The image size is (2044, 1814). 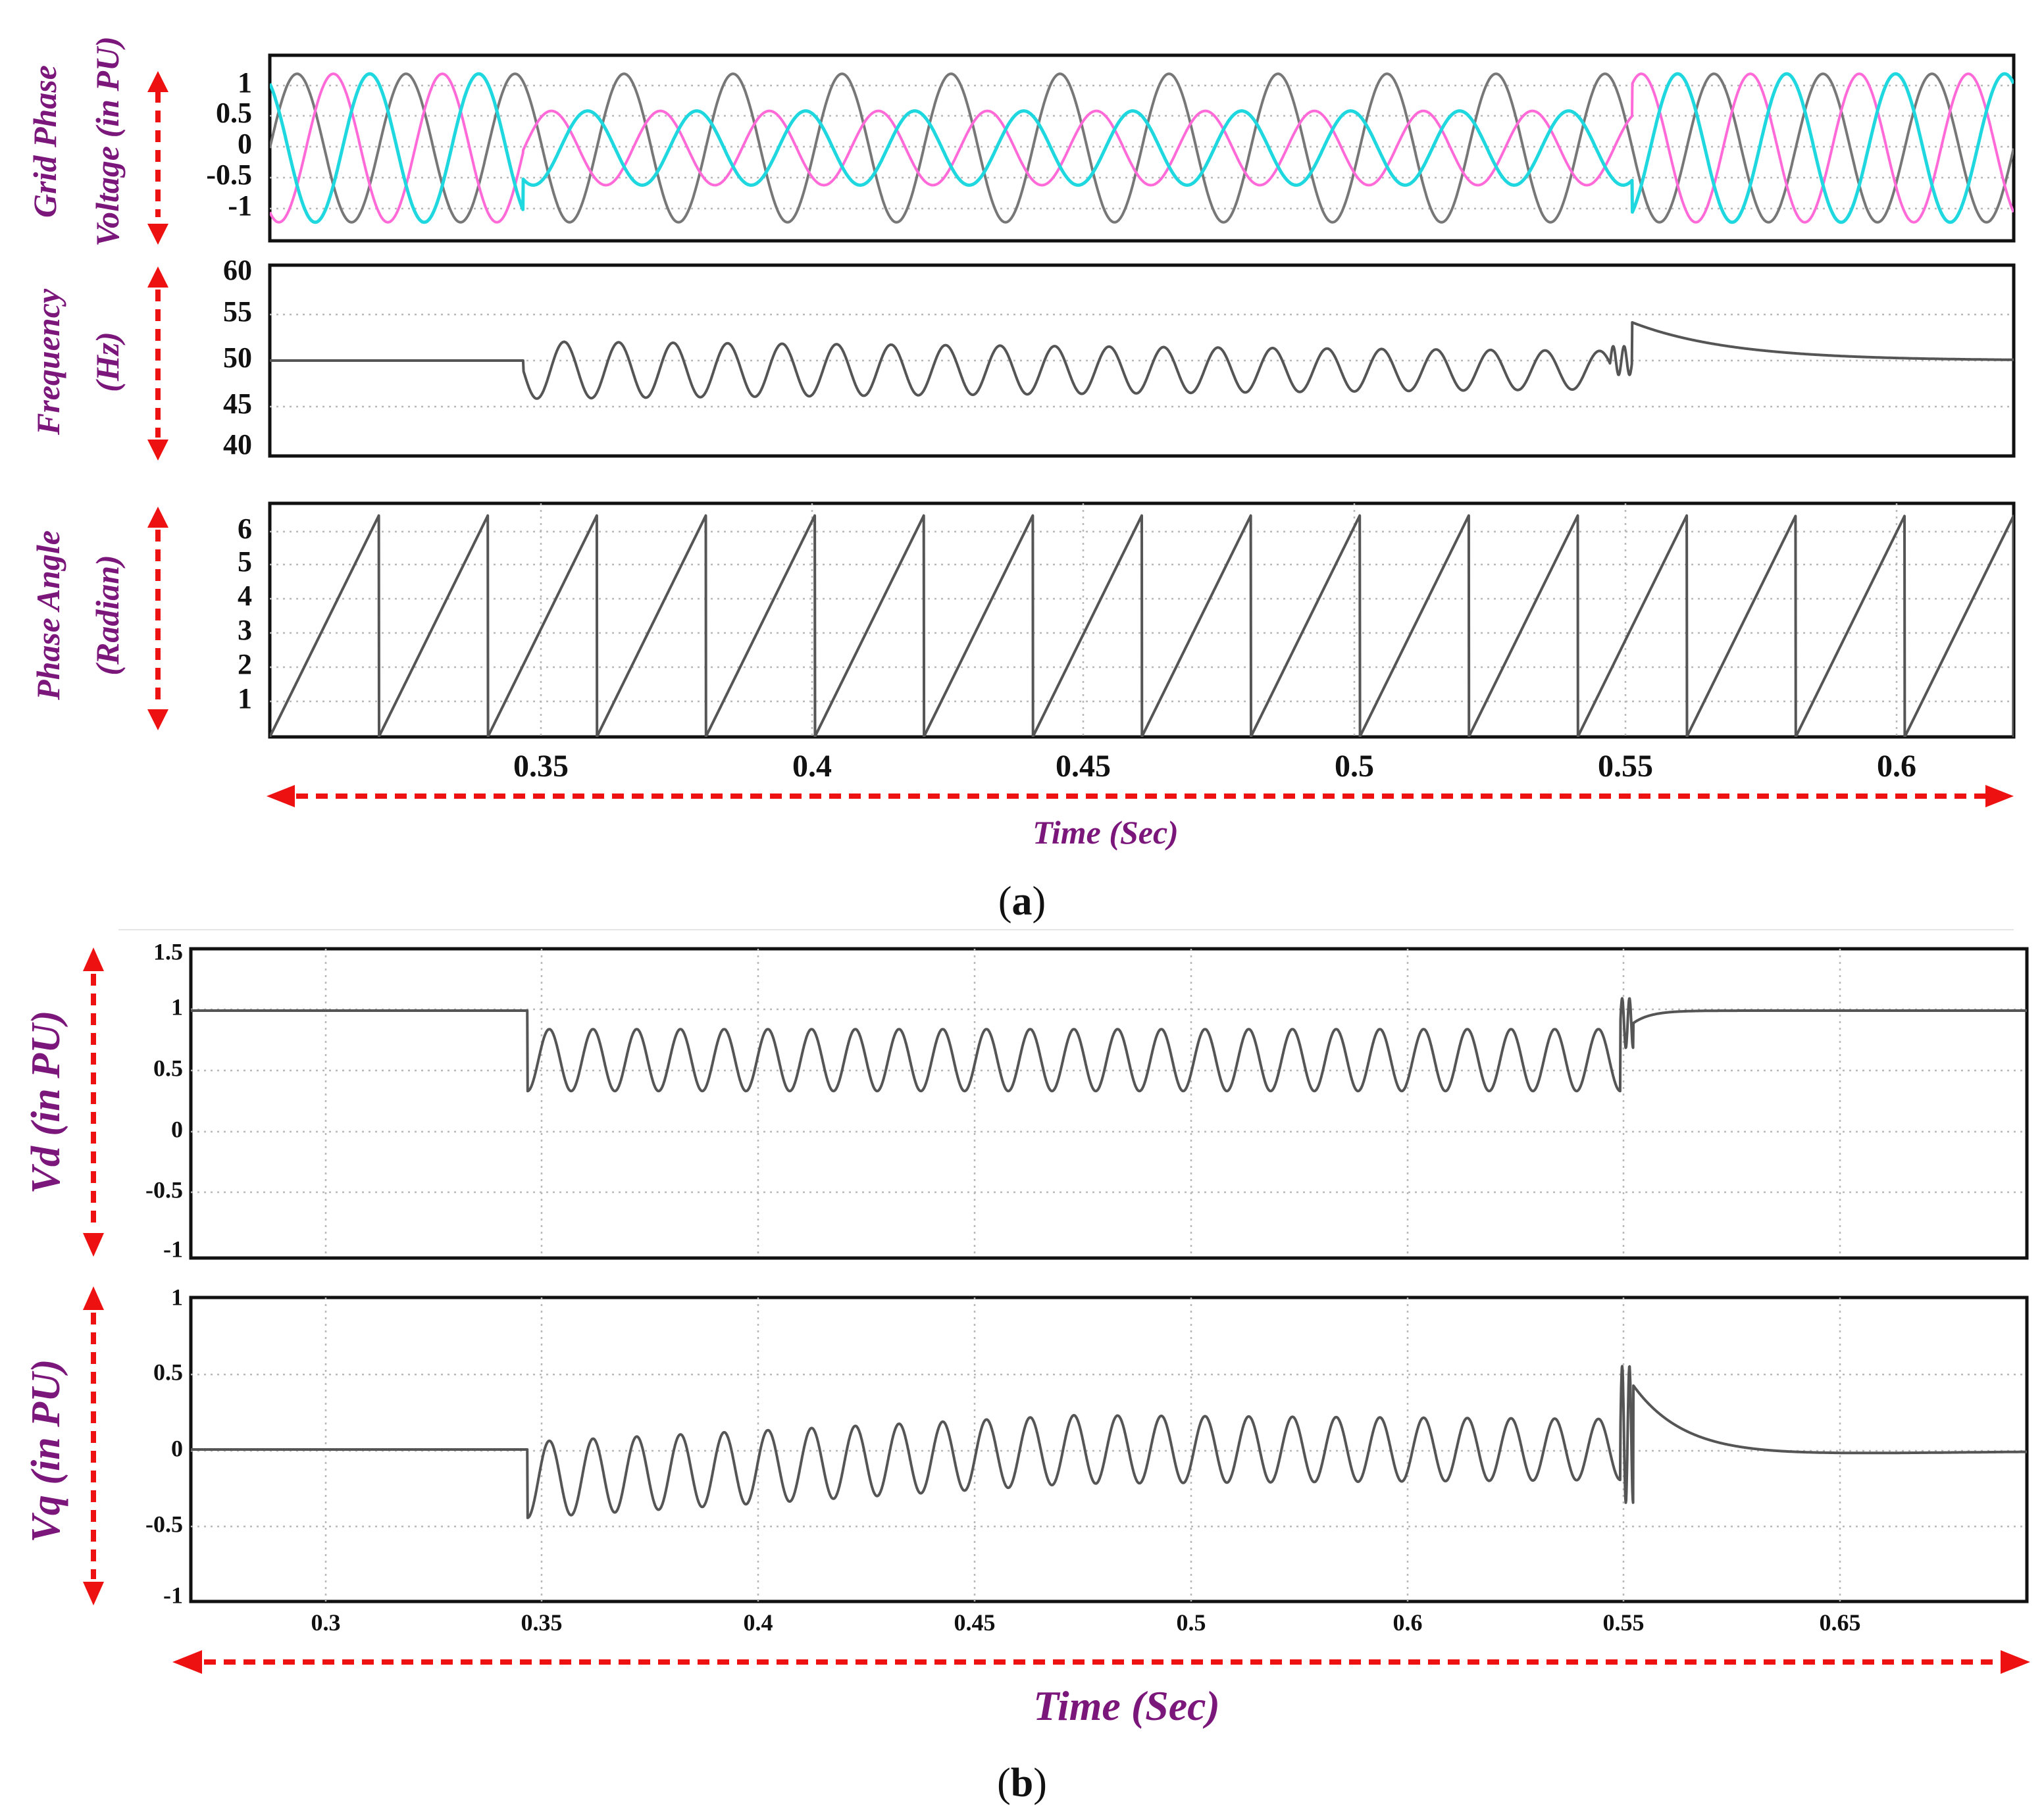 I want to click on panel-b-x-tick: 0.65, so click(x=1840, y=1622).